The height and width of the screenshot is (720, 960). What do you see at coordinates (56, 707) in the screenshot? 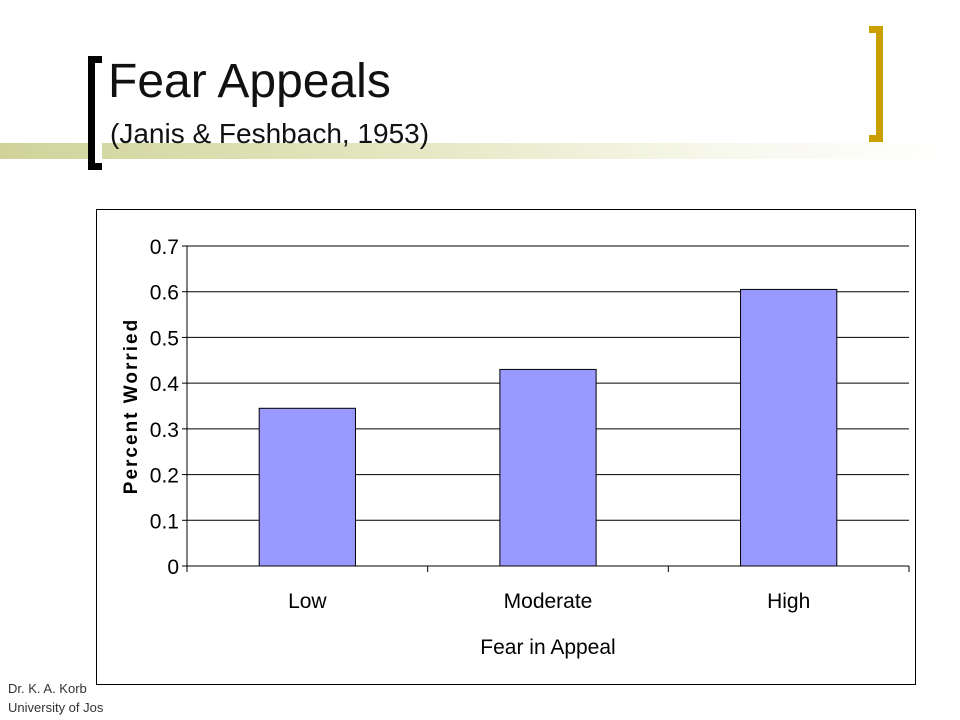
I see `footer-institution: University of Jos` at bounding box center [56, 707].